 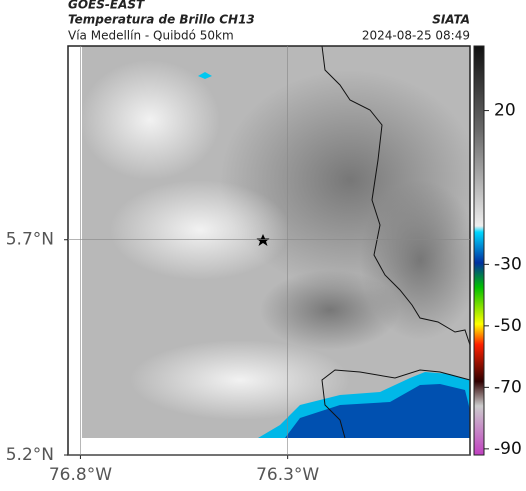 What do you see at coordinates (508, 449) in the screenshot?
I see `colorbar-label: -90` at bounding box center [508, 449].